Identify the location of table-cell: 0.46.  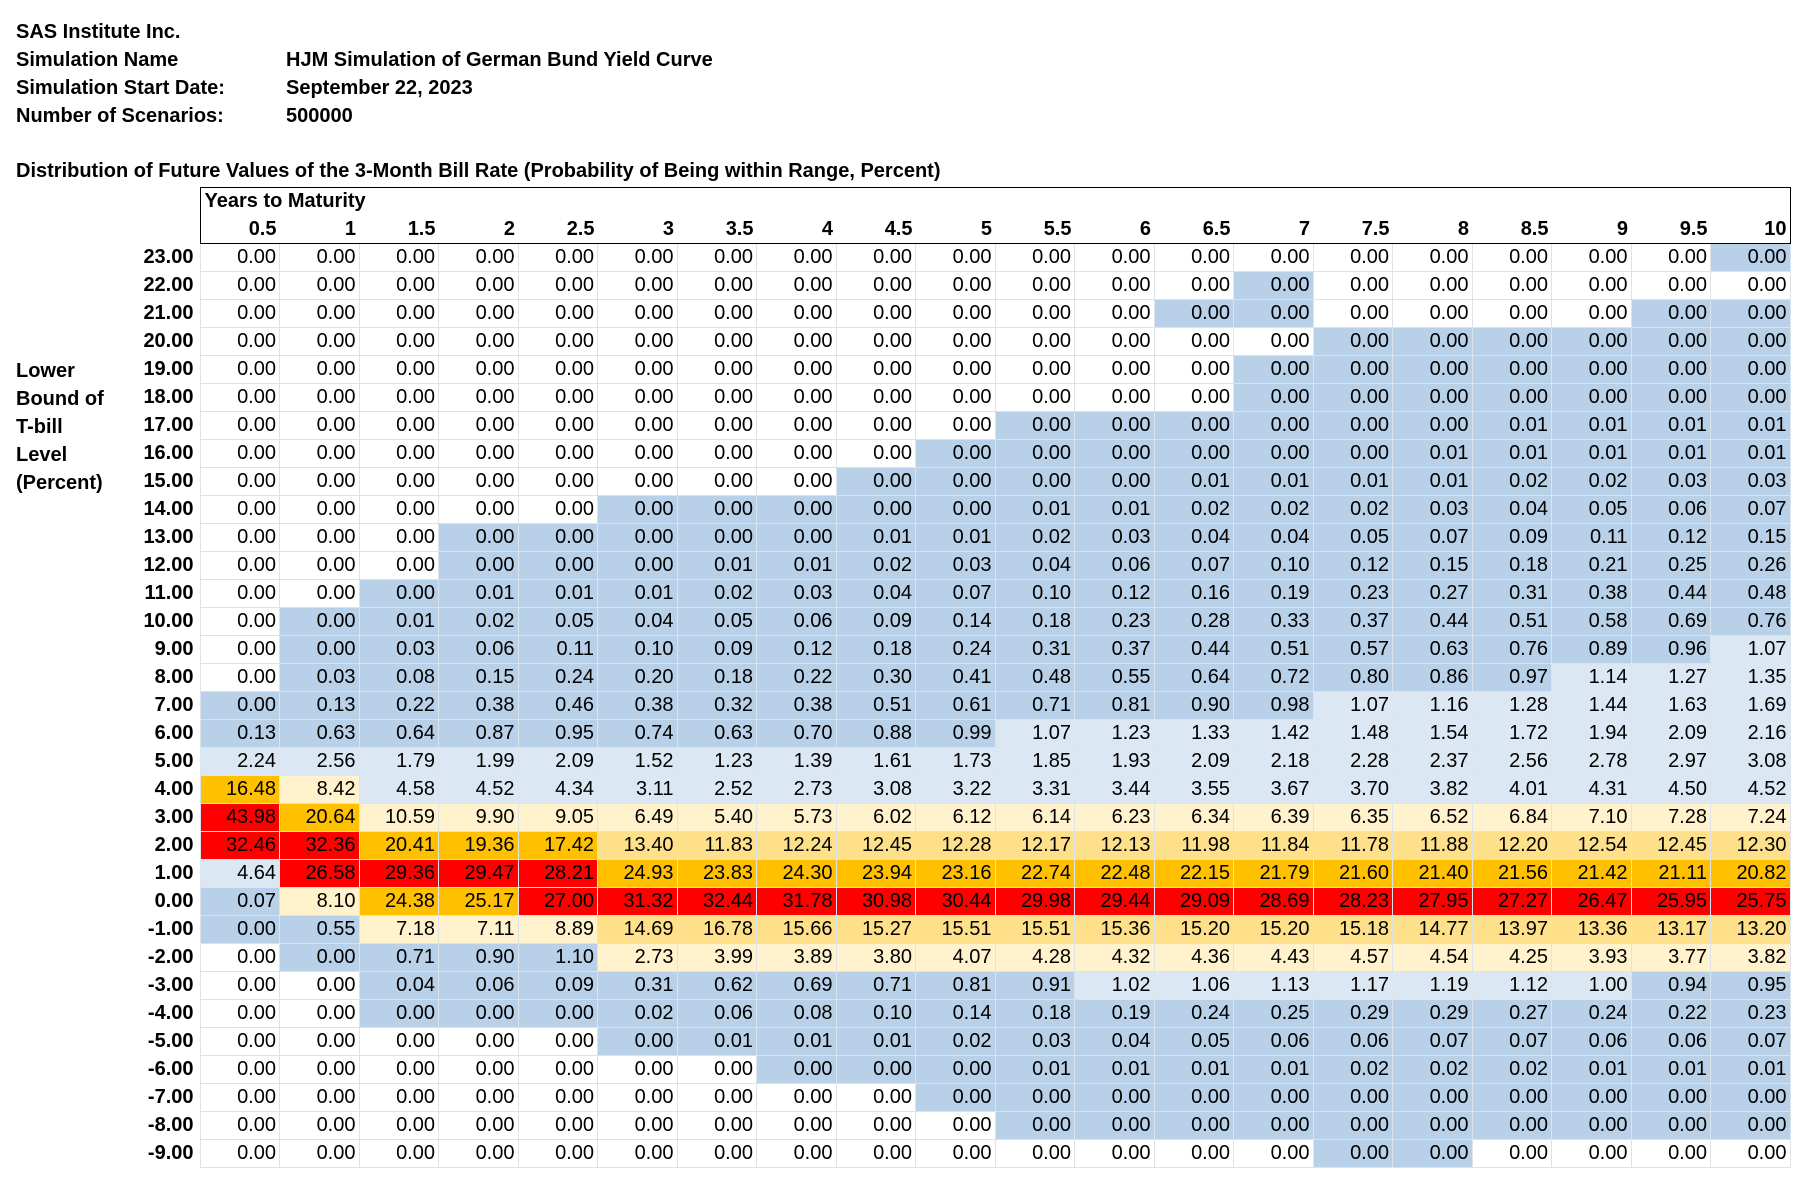
(557, 705).